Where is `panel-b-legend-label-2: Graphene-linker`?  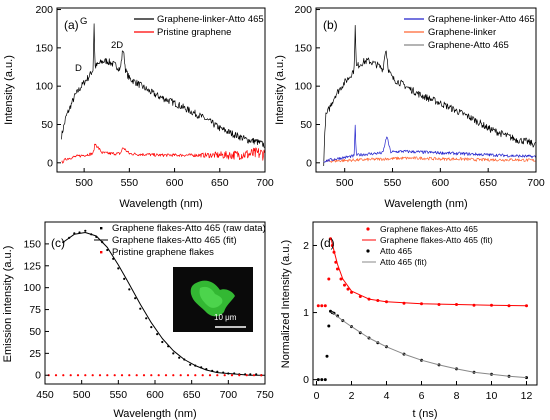 panel-b-legend-label-2: Graphene-linker is located at coordinates (462, 32).